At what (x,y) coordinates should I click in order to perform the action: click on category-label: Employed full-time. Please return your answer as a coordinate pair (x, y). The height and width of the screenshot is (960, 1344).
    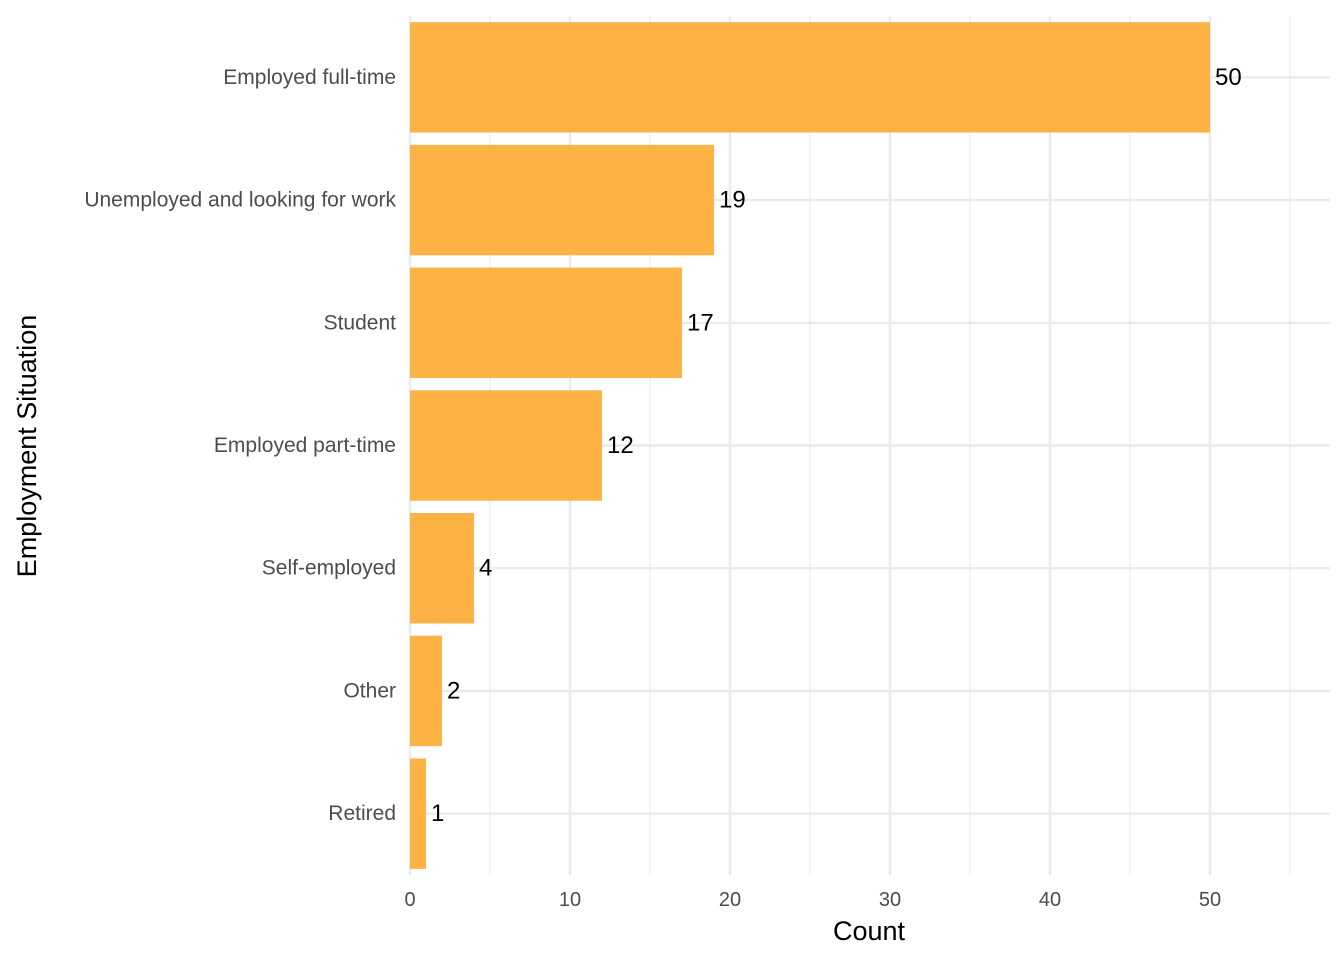
    Looking at the image, I should click on (309, 77).